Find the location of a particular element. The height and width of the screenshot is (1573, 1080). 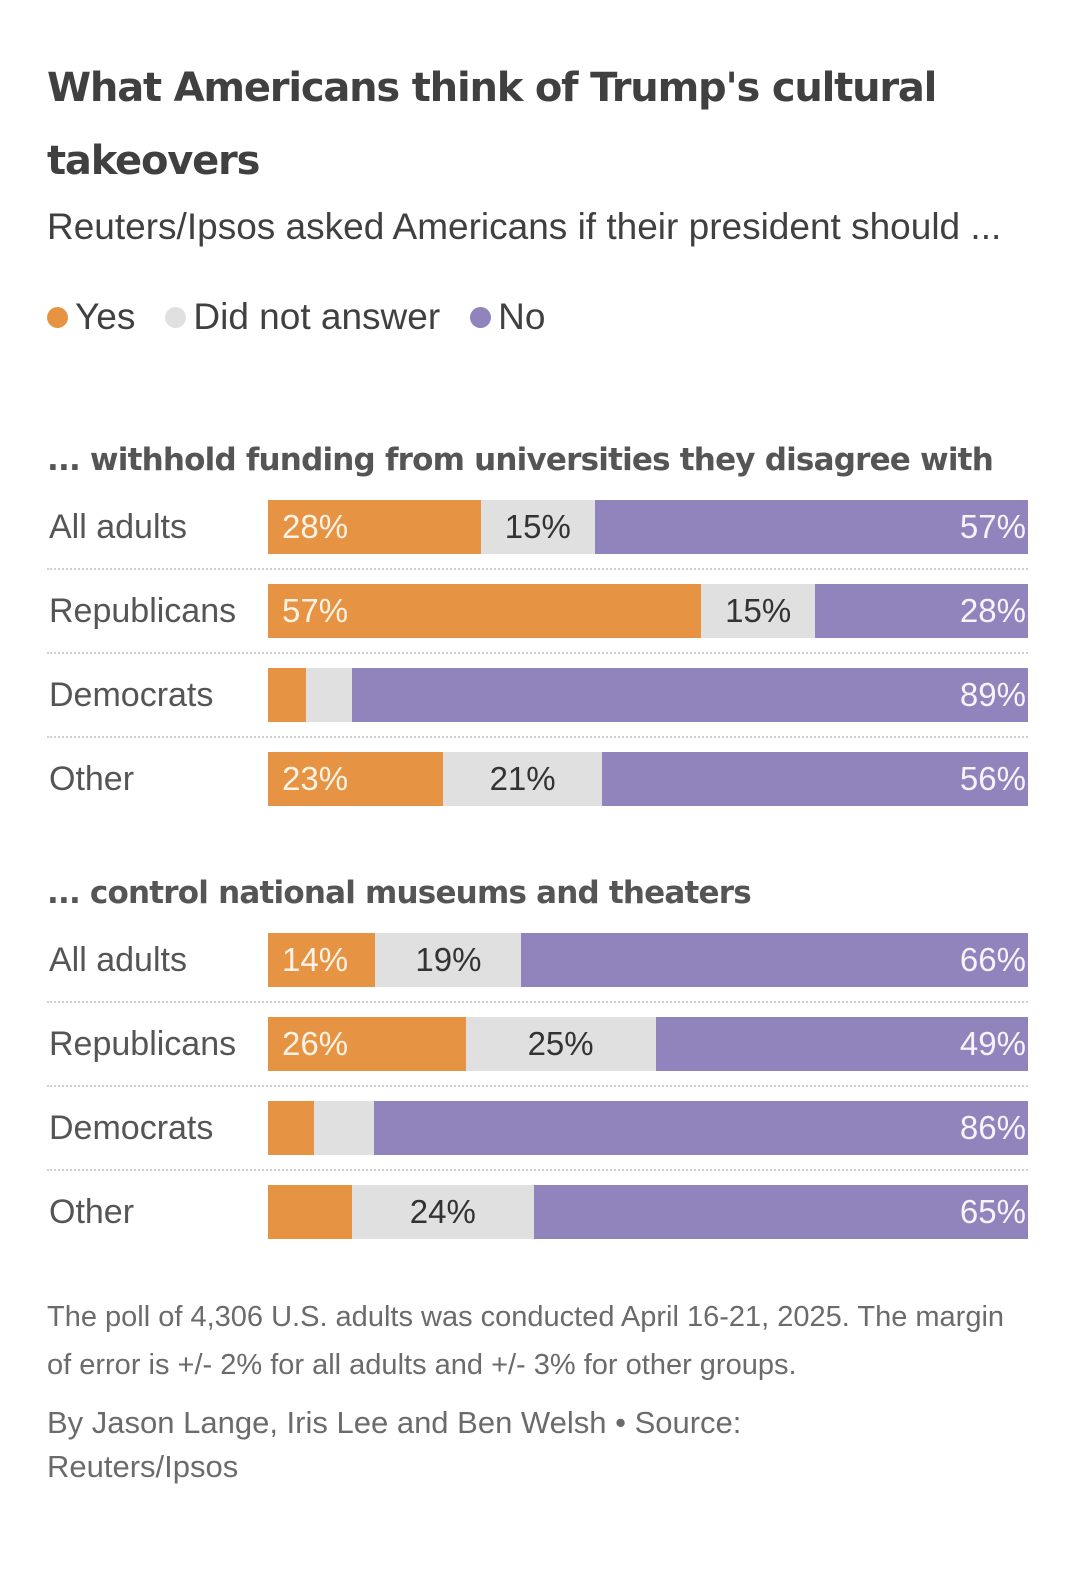

legend: Yes Did not answer No is located at coordinates (539, 317).